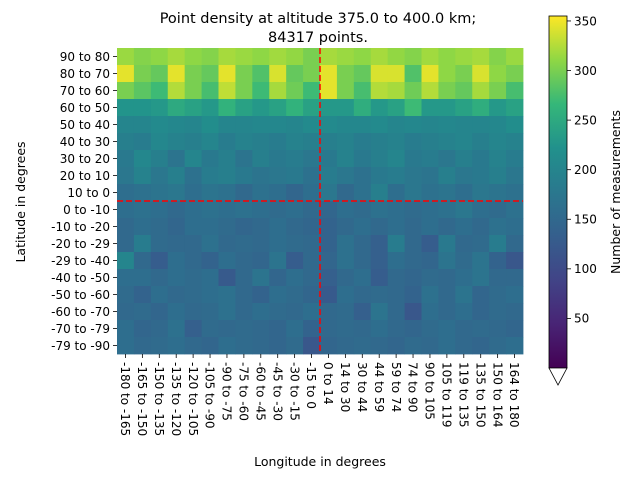  Describe the element at coordinates (227, 391) in the screenshot. I see `x-tick-label: -90 to -75` at that location.